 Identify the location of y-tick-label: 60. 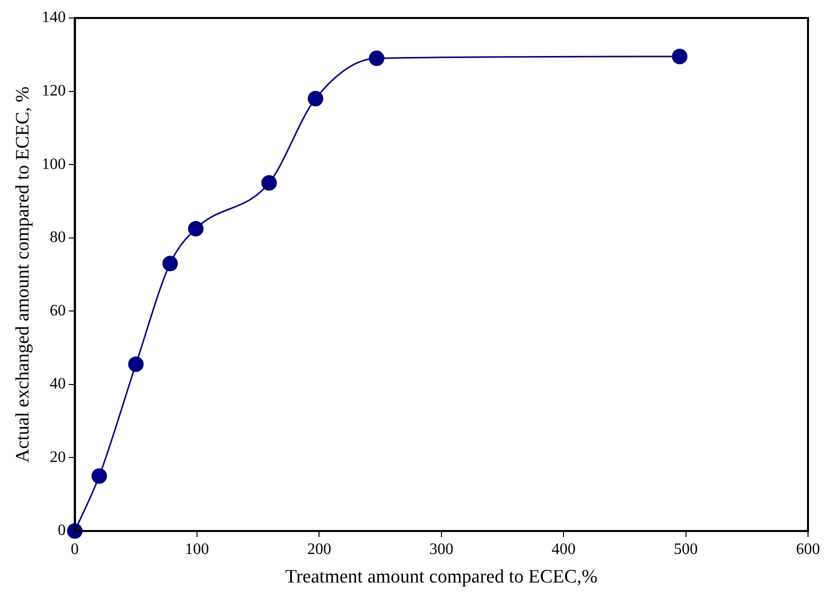
(58, 311).